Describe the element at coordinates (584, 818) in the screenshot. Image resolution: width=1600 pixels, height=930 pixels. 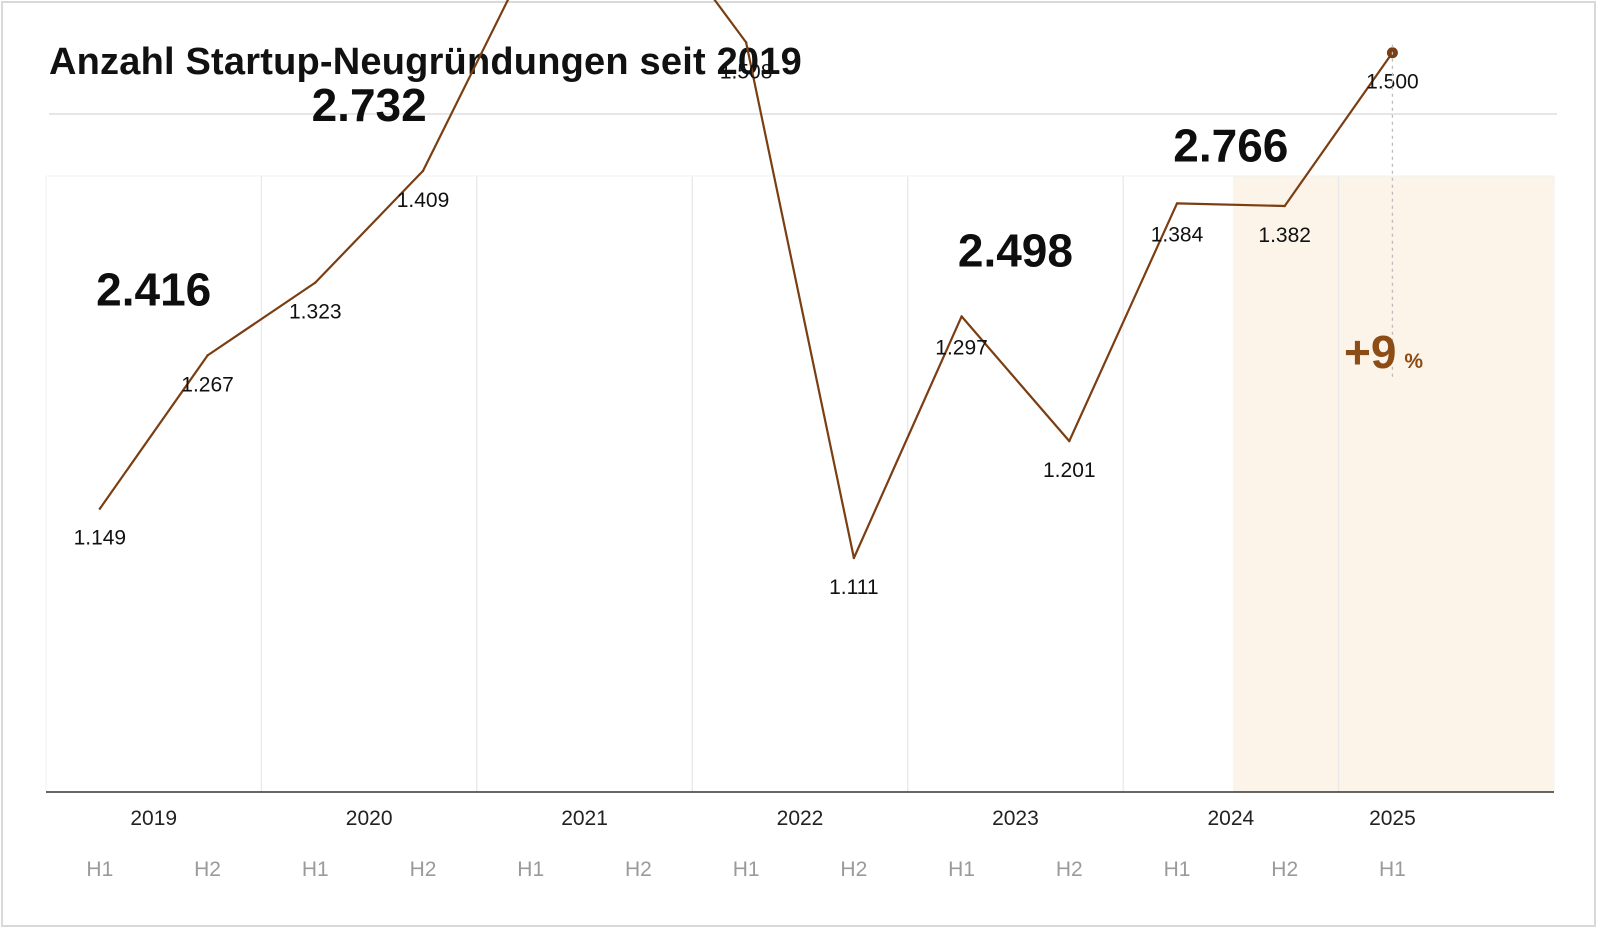
I see `year-tick-label: 2021` at that location.